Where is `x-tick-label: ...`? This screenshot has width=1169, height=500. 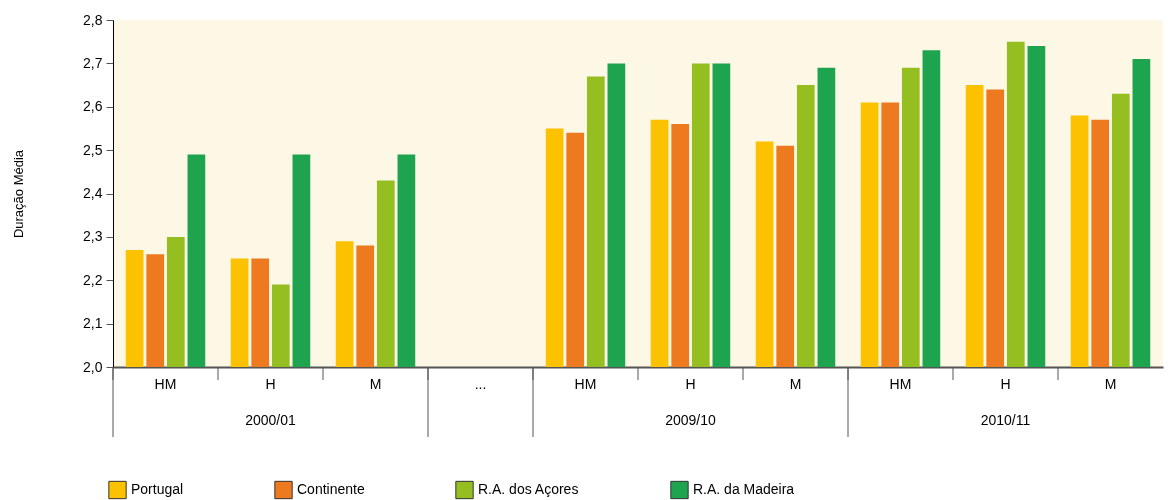
x-tick-label: ... is located at coordinates (480, 383).